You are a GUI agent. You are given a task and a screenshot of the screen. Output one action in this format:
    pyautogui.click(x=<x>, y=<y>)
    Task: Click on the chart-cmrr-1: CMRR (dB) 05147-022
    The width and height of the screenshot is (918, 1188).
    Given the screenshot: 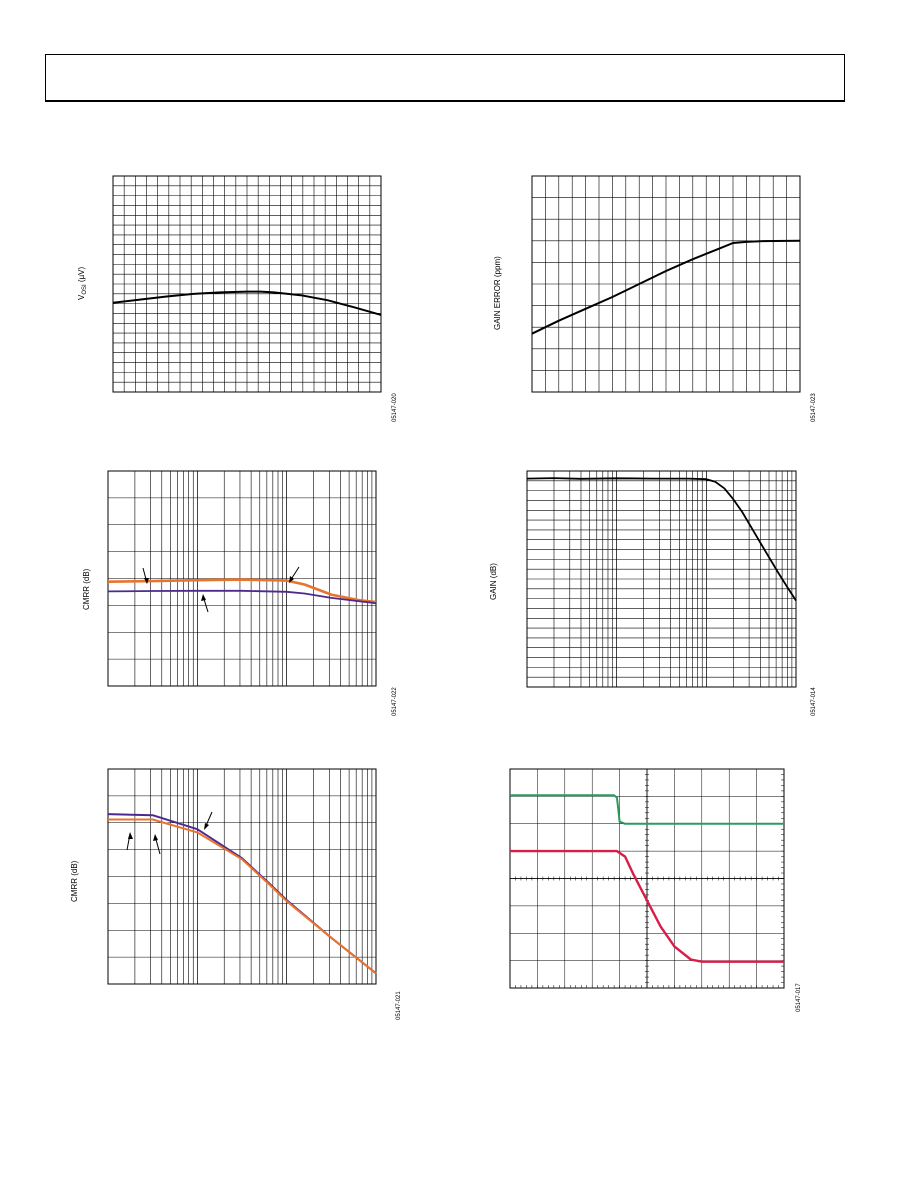 What is the action you would take?
    pyautogui.click(x=240, y=593)
    